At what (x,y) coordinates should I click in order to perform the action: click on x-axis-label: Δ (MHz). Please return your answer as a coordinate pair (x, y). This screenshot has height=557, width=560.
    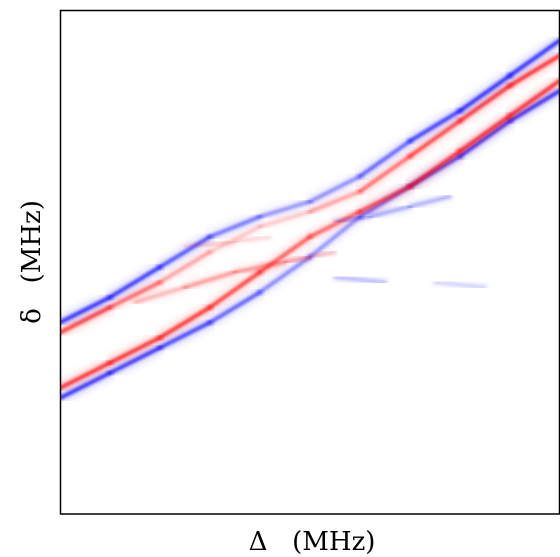
    Looking at the image, I should click on (312, 542).